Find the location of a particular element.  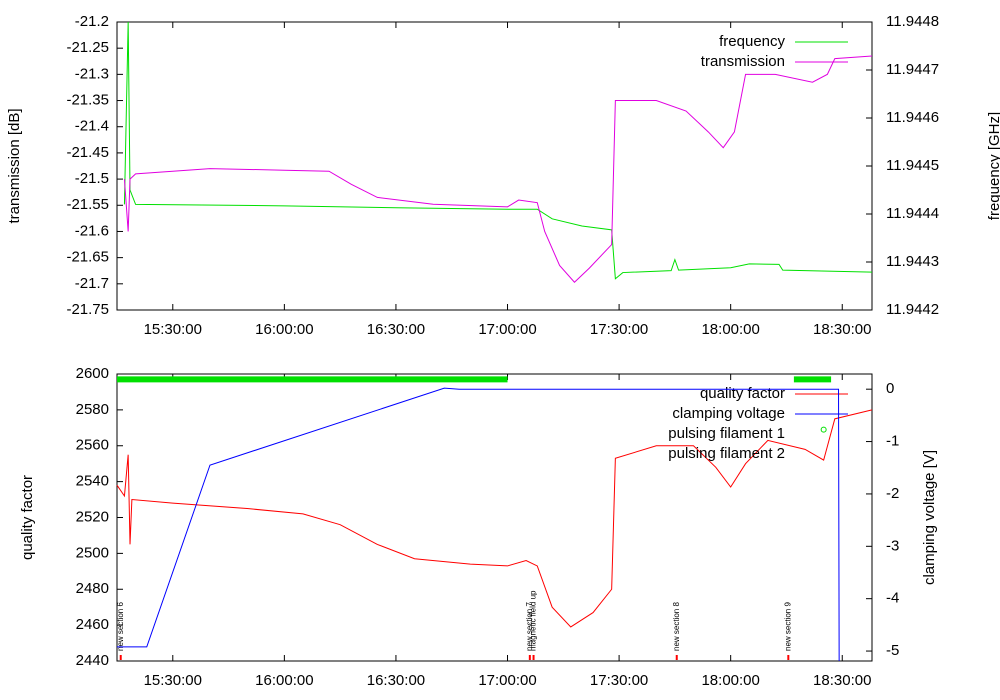

legend-label: quality factor is located at coordinates (742, 393).